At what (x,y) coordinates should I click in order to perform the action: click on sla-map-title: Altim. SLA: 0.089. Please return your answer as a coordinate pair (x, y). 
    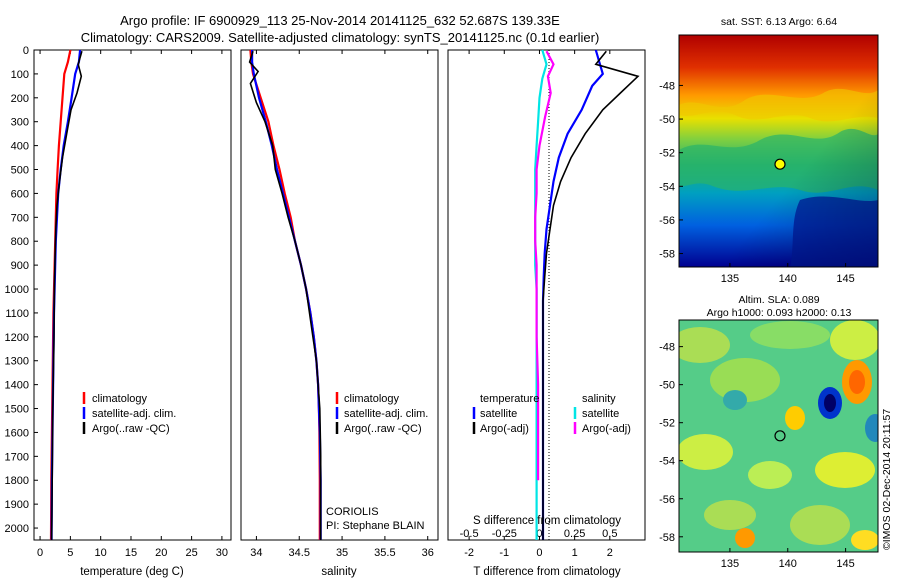
    Looking at the image, I should click on (778, 300).